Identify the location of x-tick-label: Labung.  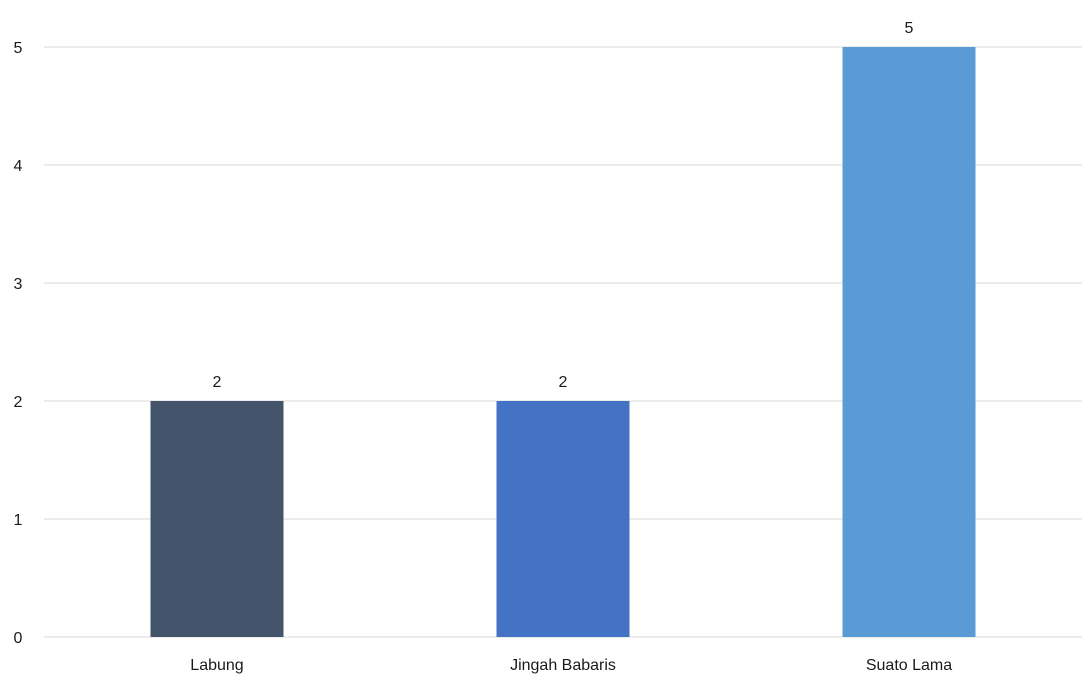
(216, 665).